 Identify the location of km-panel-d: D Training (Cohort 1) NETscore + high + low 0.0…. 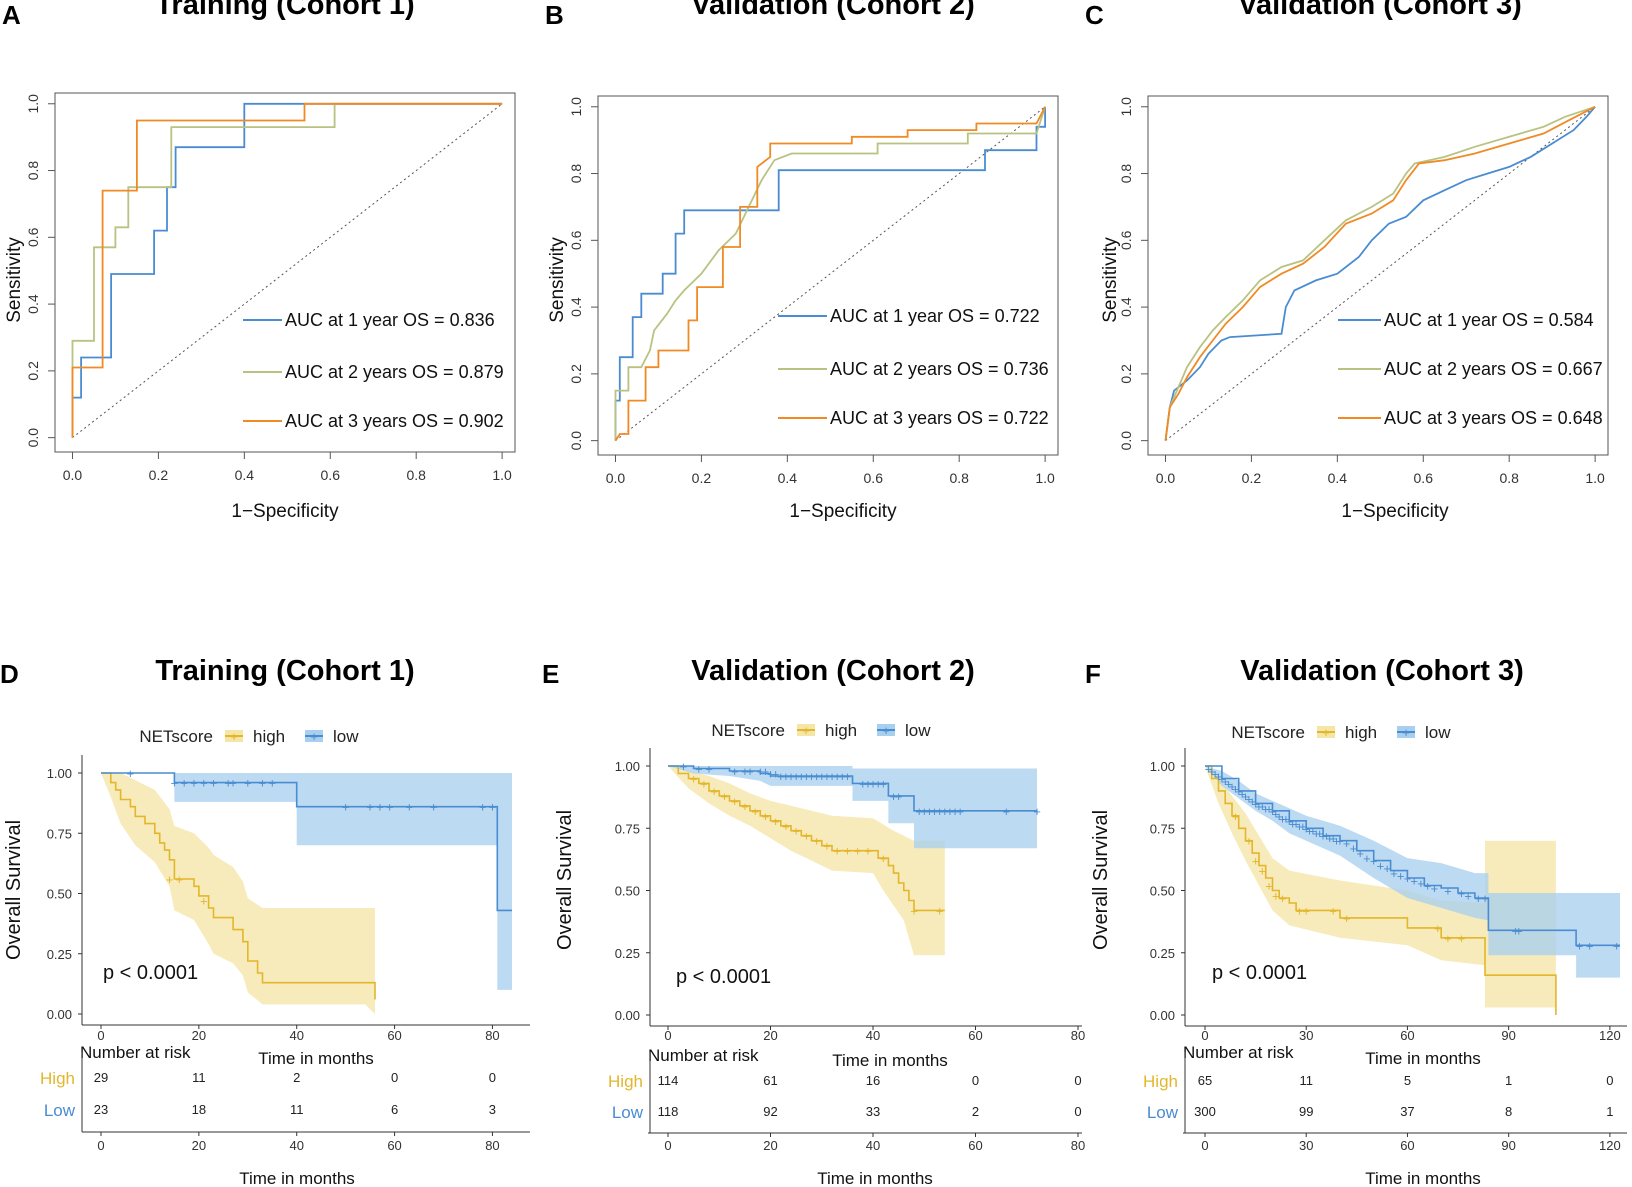
(265, 921).